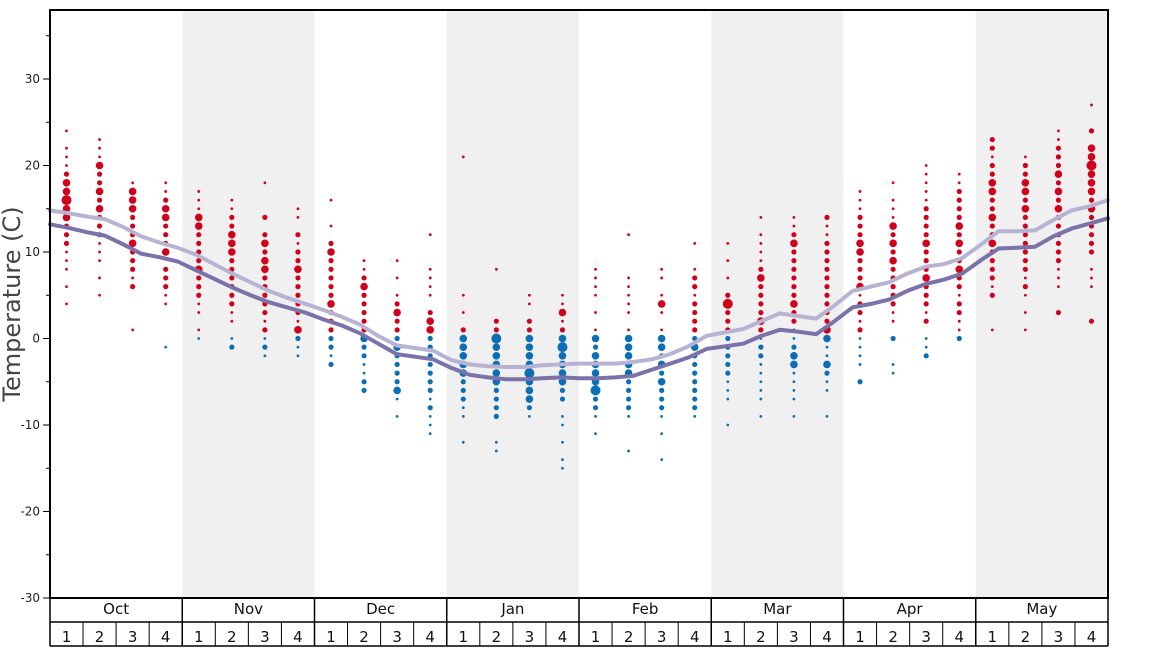 The image size is (1168, 648). Describe the element at coordinates (827, 637) in the screenshot. I see `week-label: 4` at that location.